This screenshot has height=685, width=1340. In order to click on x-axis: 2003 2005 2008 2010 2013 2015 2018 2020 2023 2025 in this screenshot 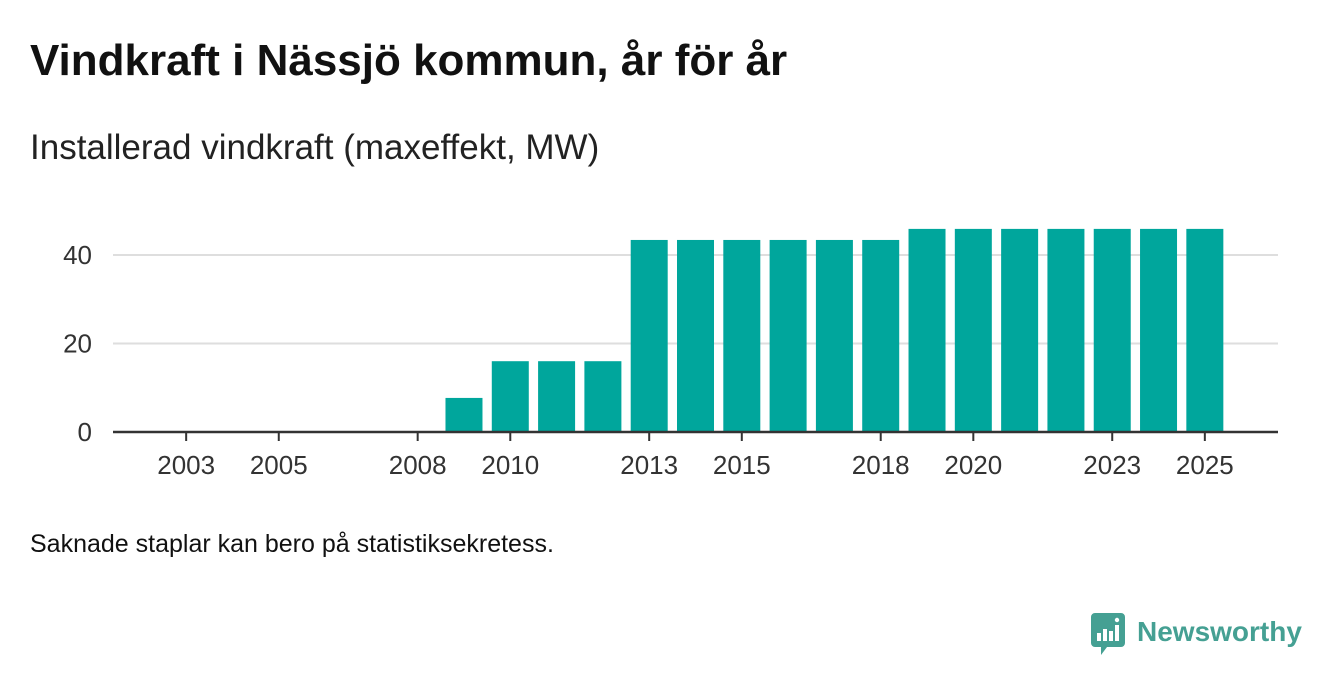, I will do `click(695, 455)`.